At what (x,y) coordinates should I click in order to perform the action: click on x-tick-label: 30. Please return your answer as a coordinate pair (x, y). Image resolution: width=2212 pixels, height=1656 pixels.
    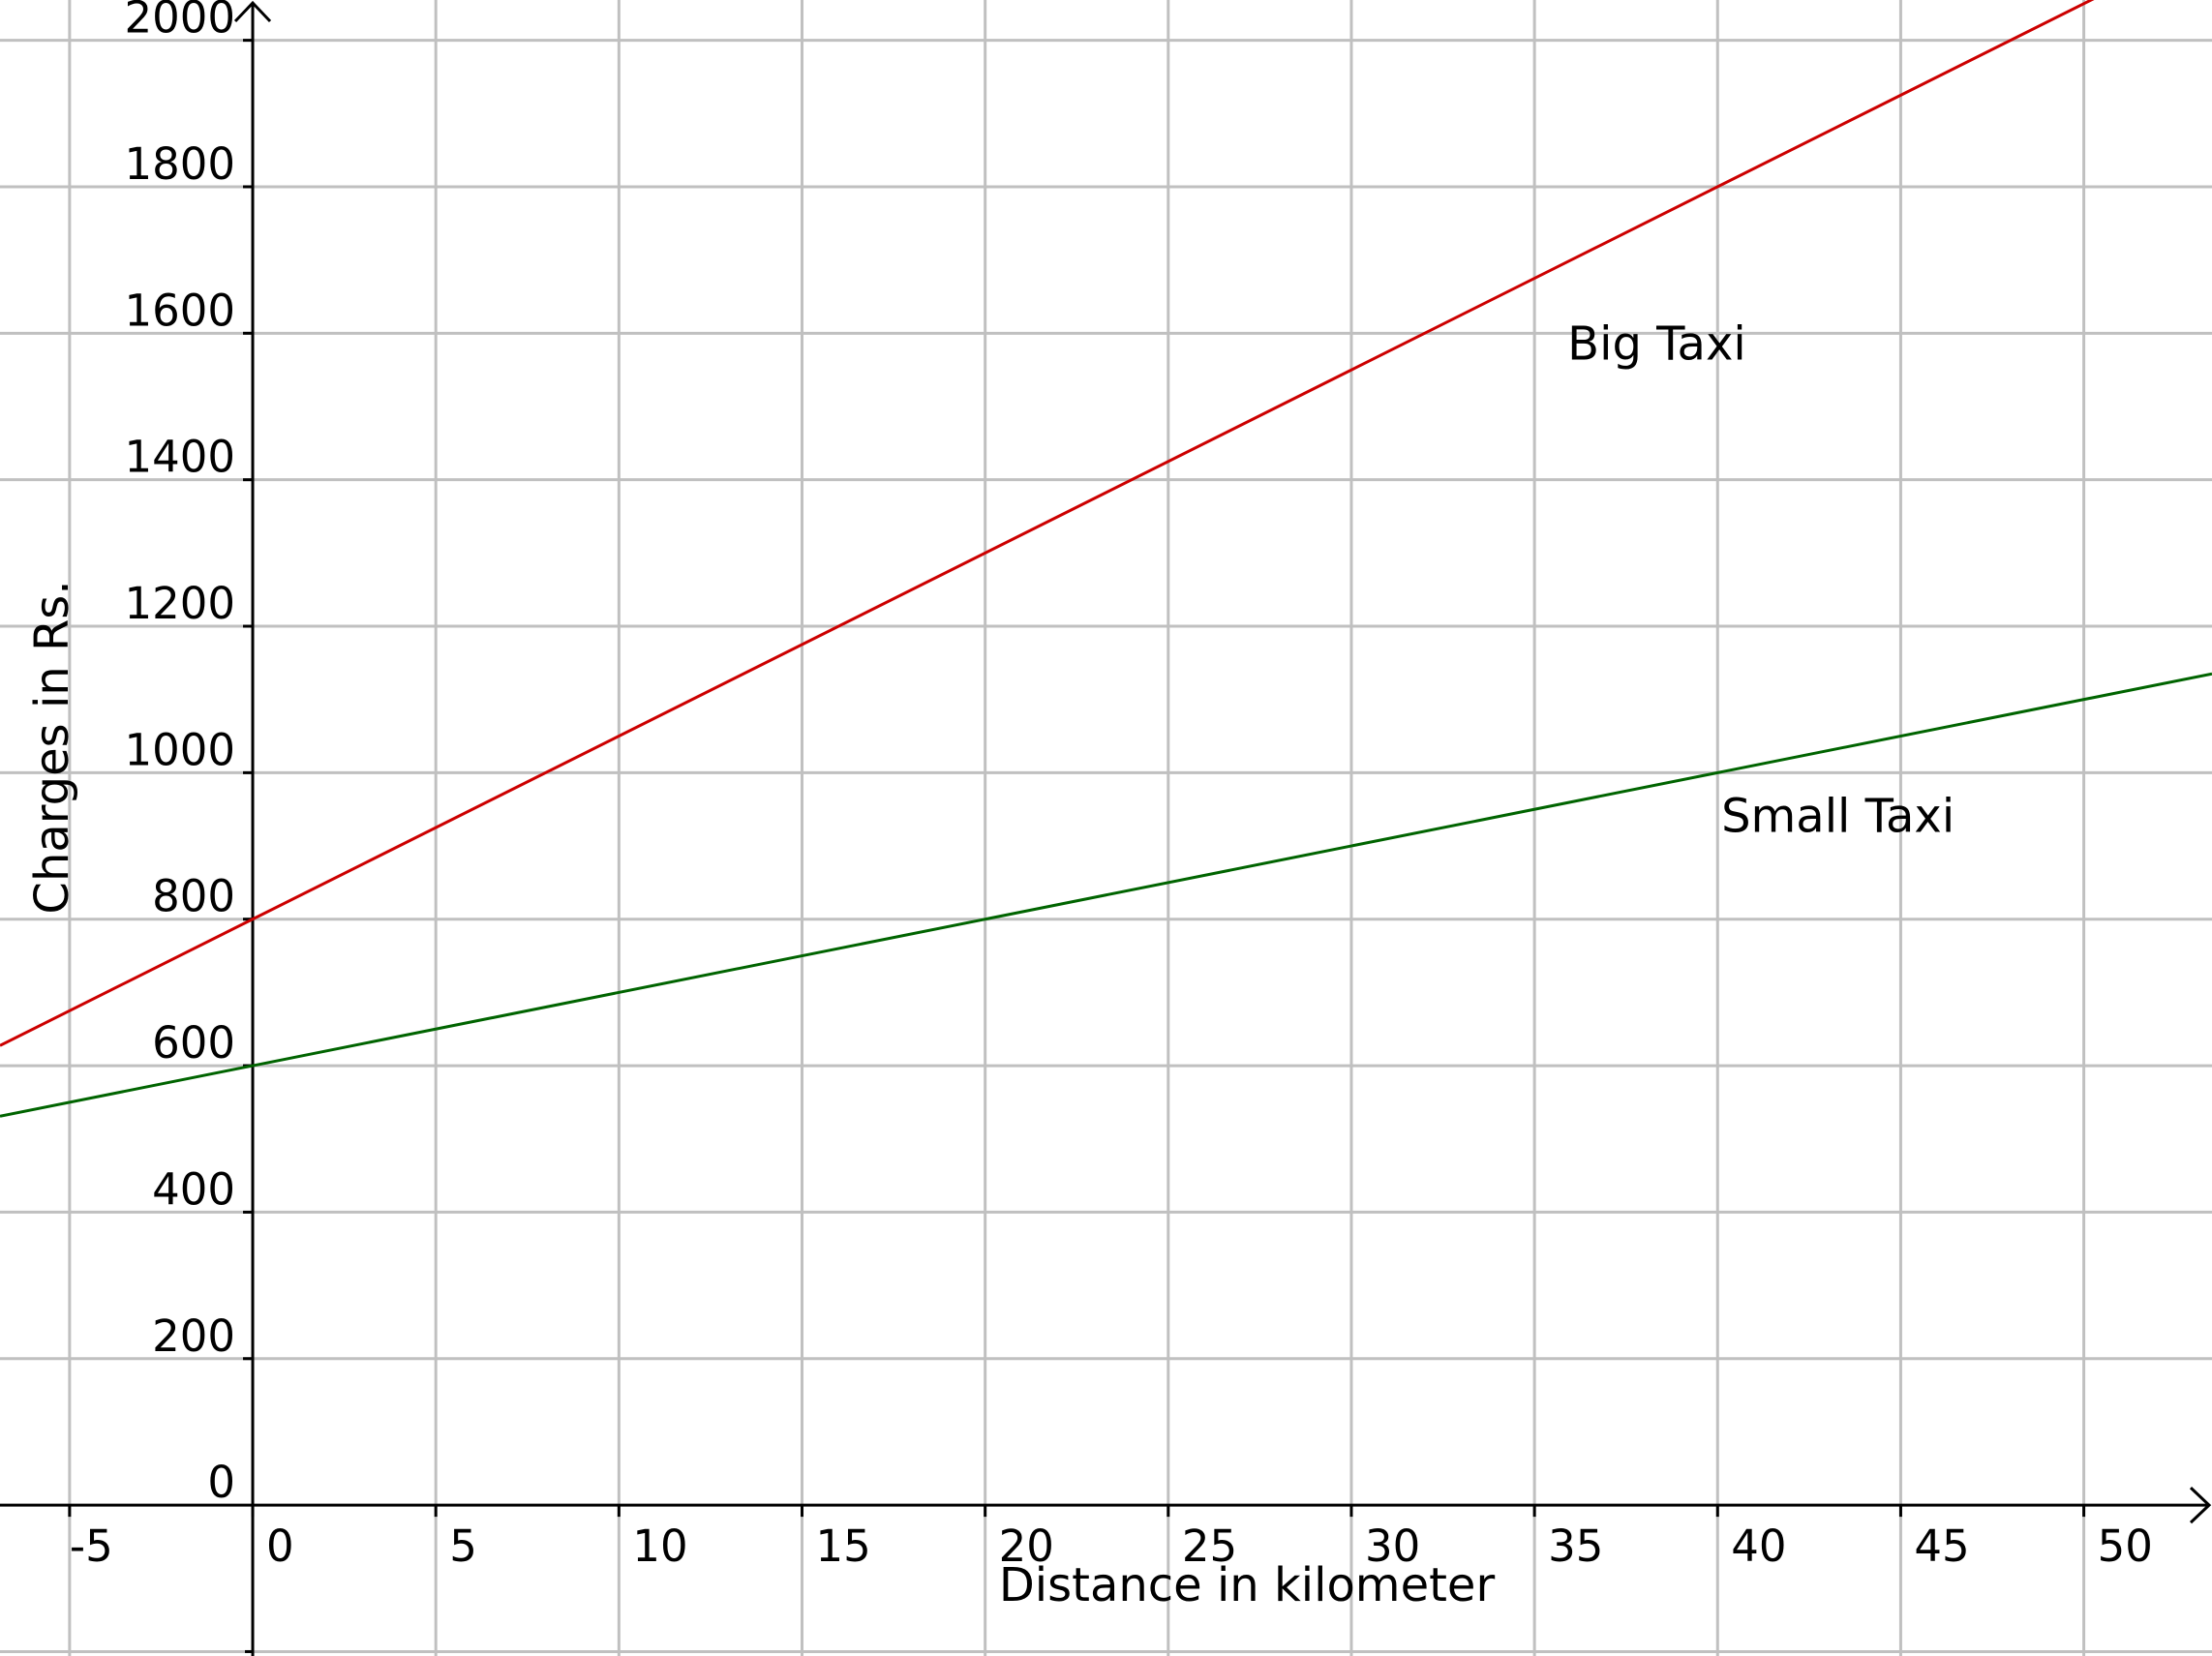
    Looking at the image, I should click on (1392, 1546).